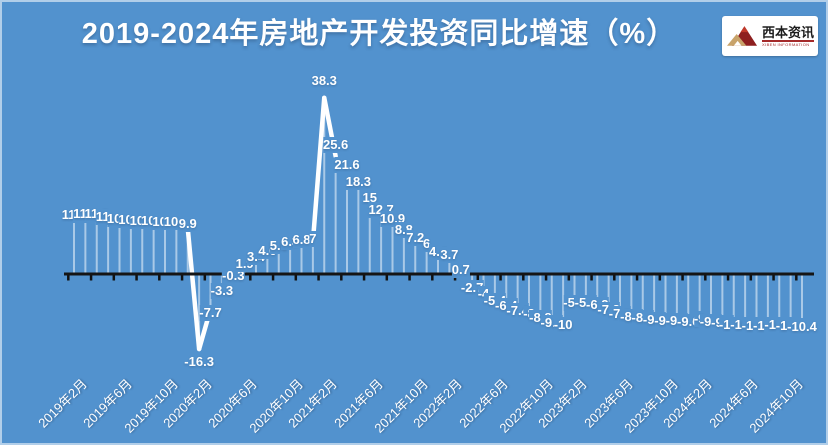  Describe the element at coordinates (301, 239) in the screenshot. I see `data-label: 6.8` at that location.